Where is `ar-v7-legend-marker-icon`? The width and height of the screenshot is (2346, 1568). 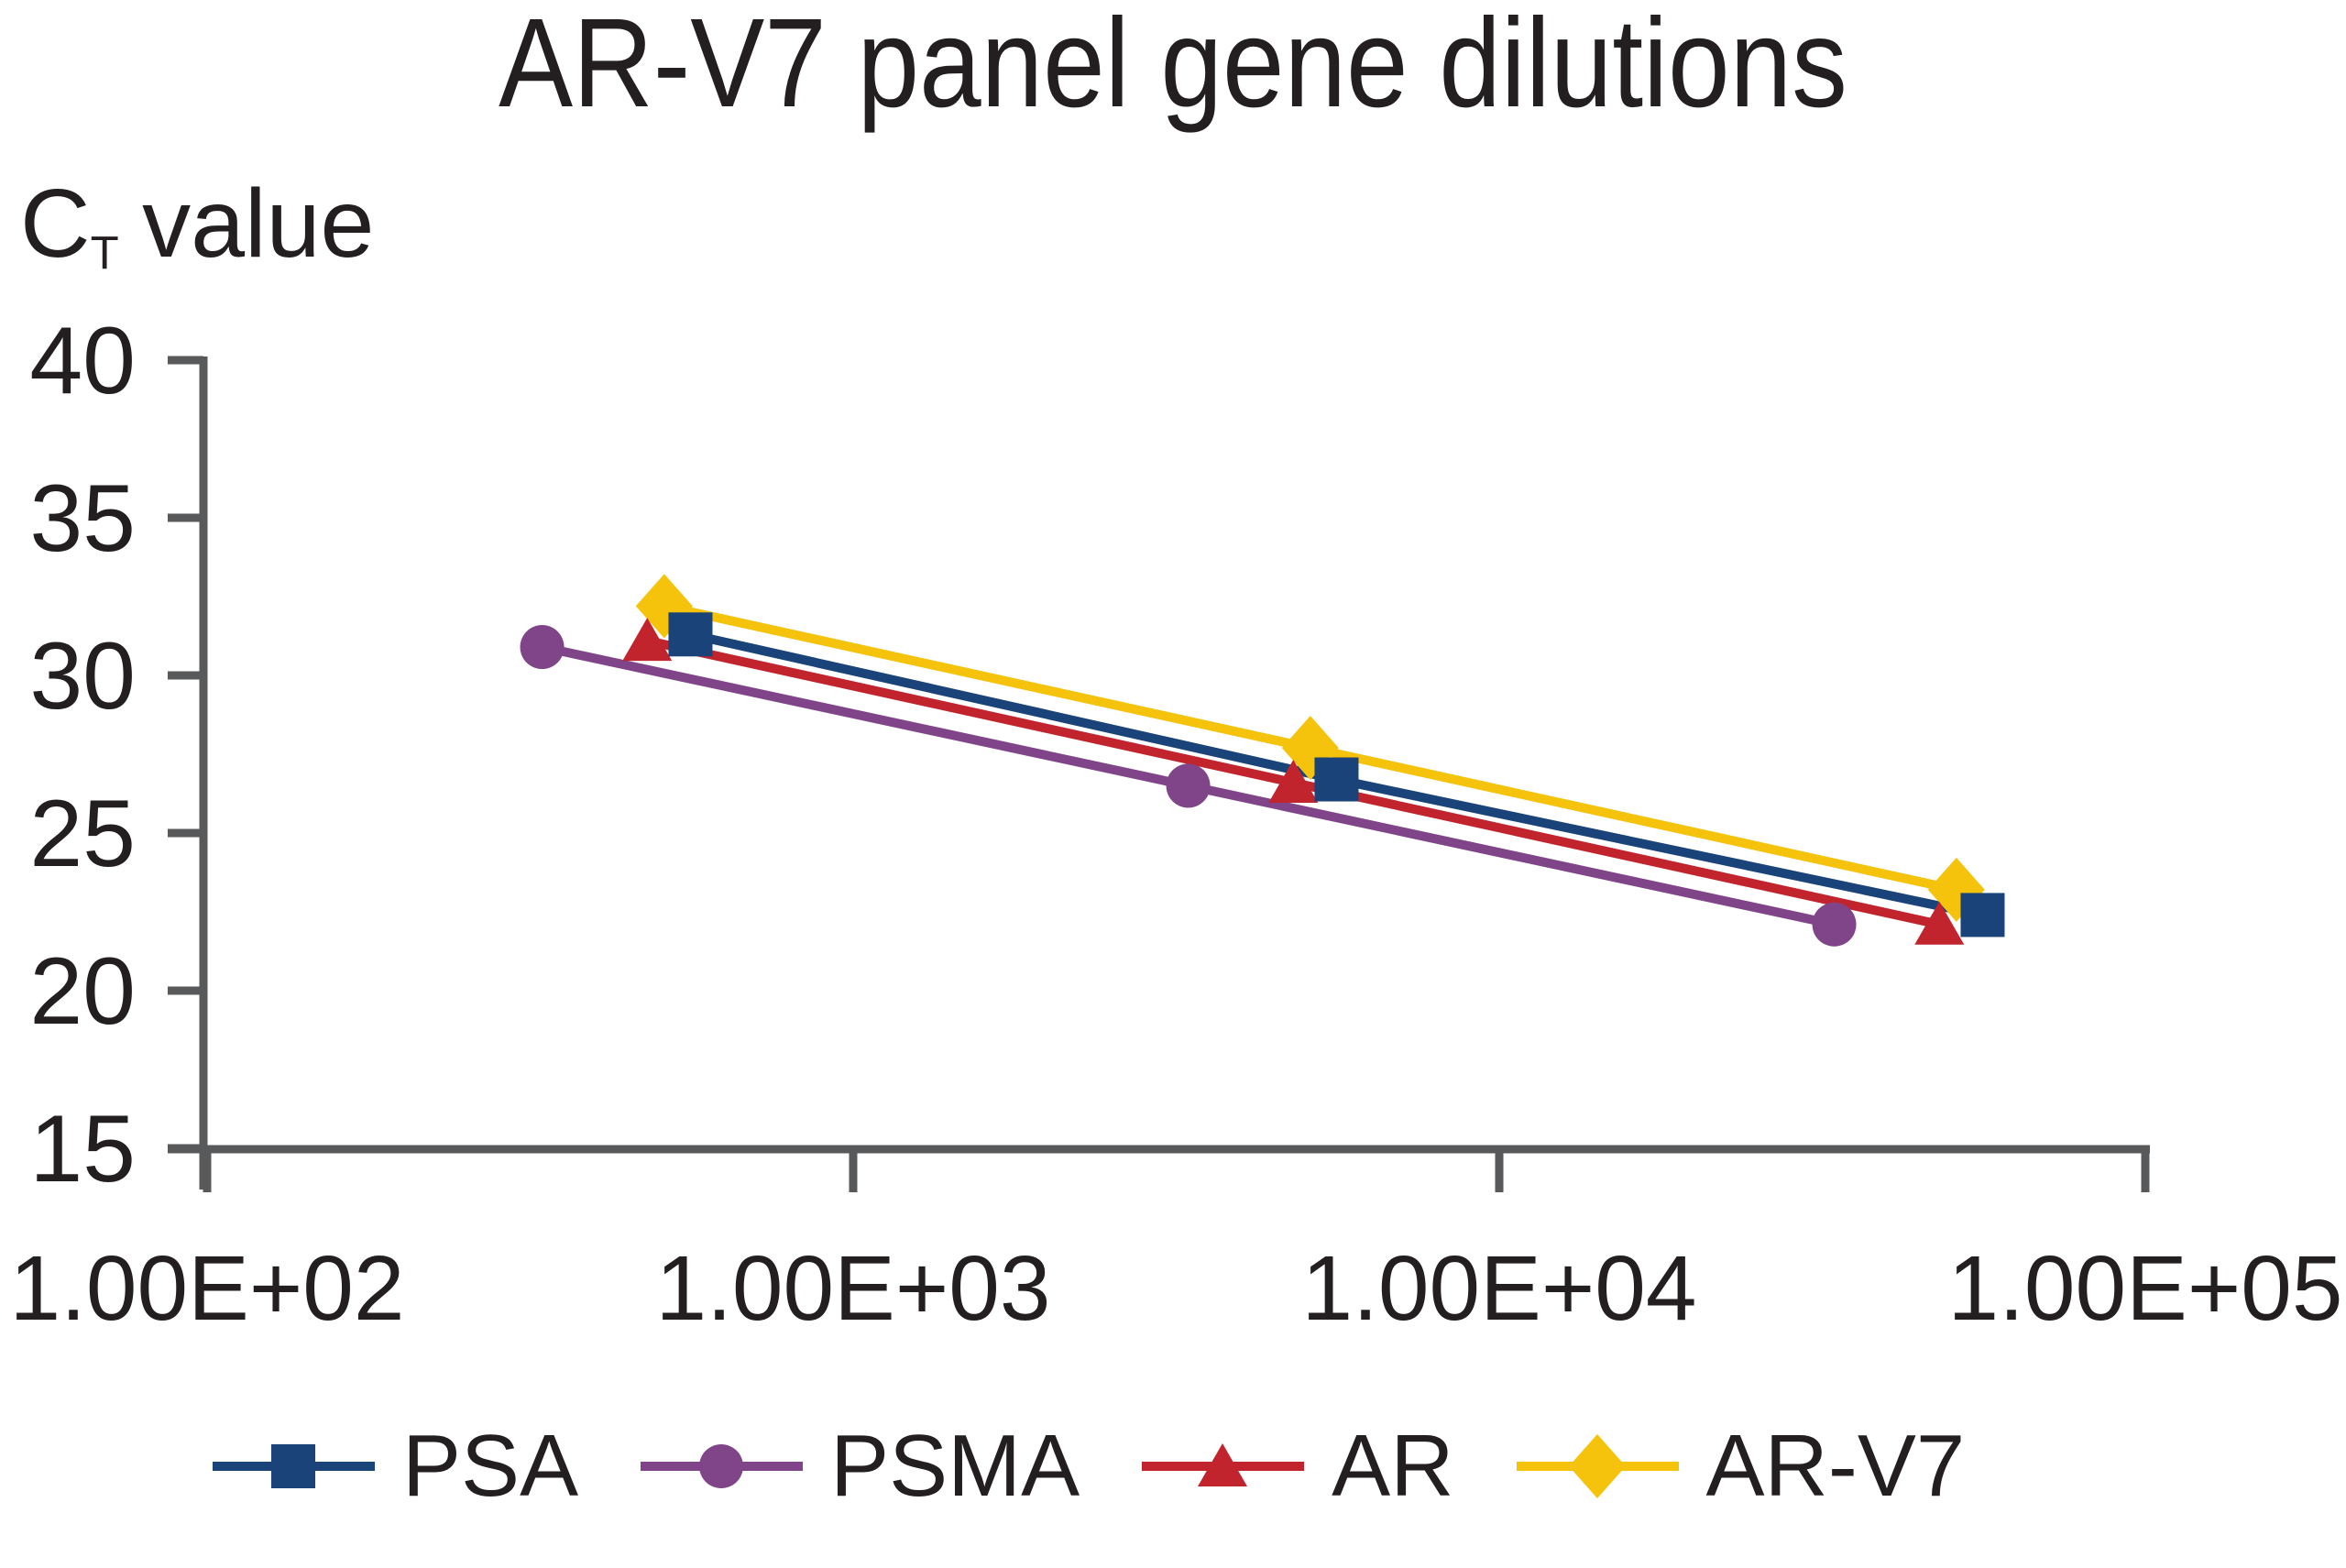
ar-v7-legend-marker-icon is located at coordinates (1597, 1466).